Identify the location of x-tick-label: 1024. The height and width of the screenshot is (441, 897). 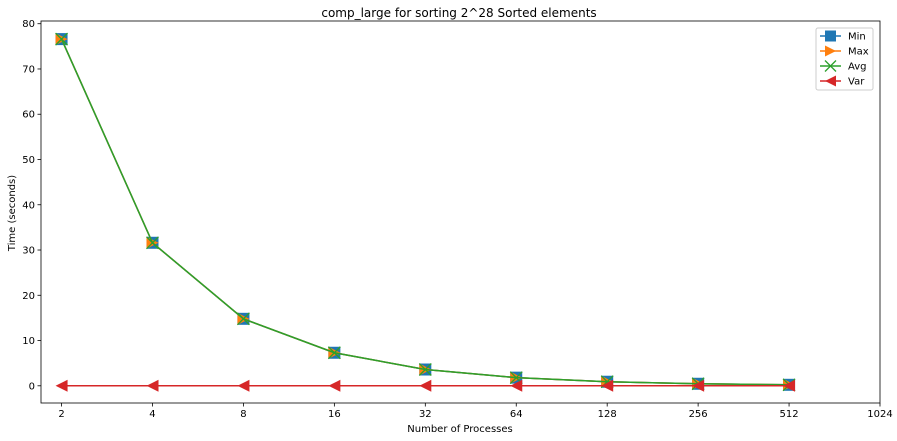
(879, 414).